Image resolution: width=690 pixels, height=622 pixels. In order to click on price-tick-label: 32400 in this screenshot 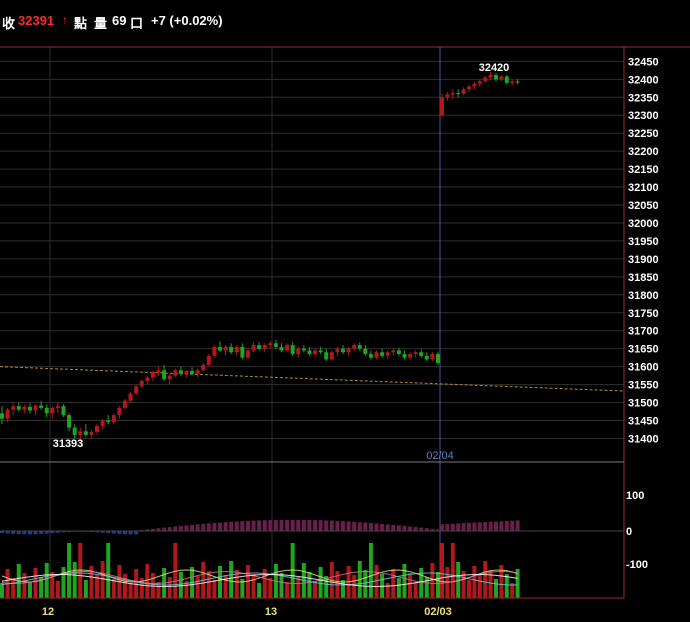, I will do `click(643, 80)`.